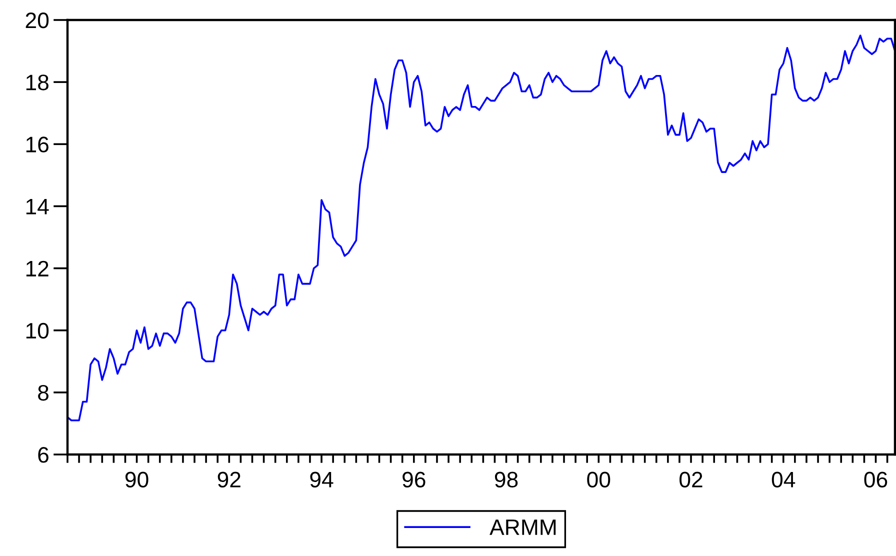 The image size is (896, 556). What do you see at coordinates (691, 480) in the screenshot?
I see `x-tick-label: 02` at bounding box center [691, 480].